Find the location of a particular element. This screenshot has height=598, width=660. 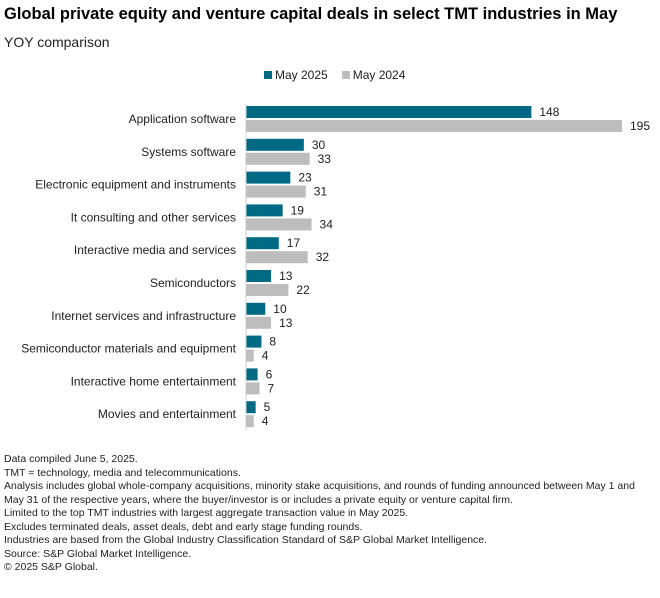

legend-label: May 2024 is located at coordinates (379, 75).